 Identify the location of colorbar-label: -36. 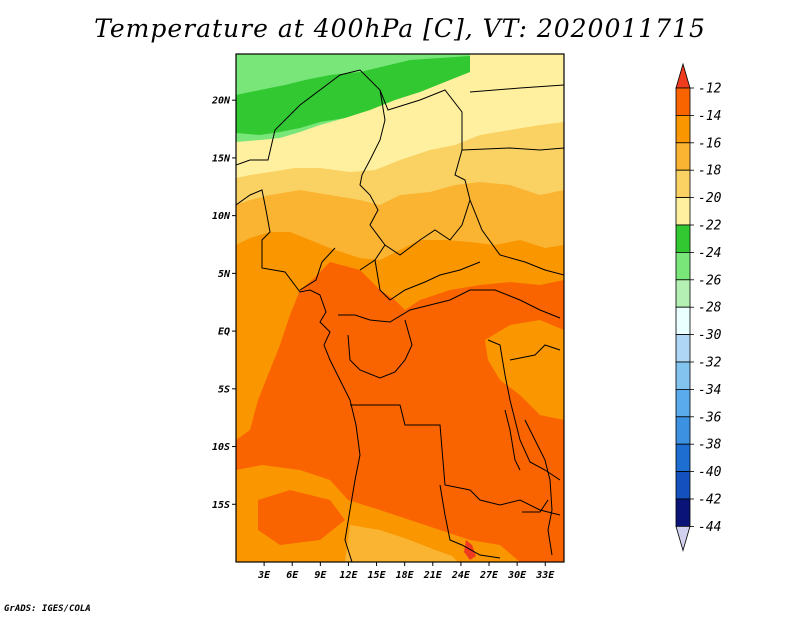
(710, 417).